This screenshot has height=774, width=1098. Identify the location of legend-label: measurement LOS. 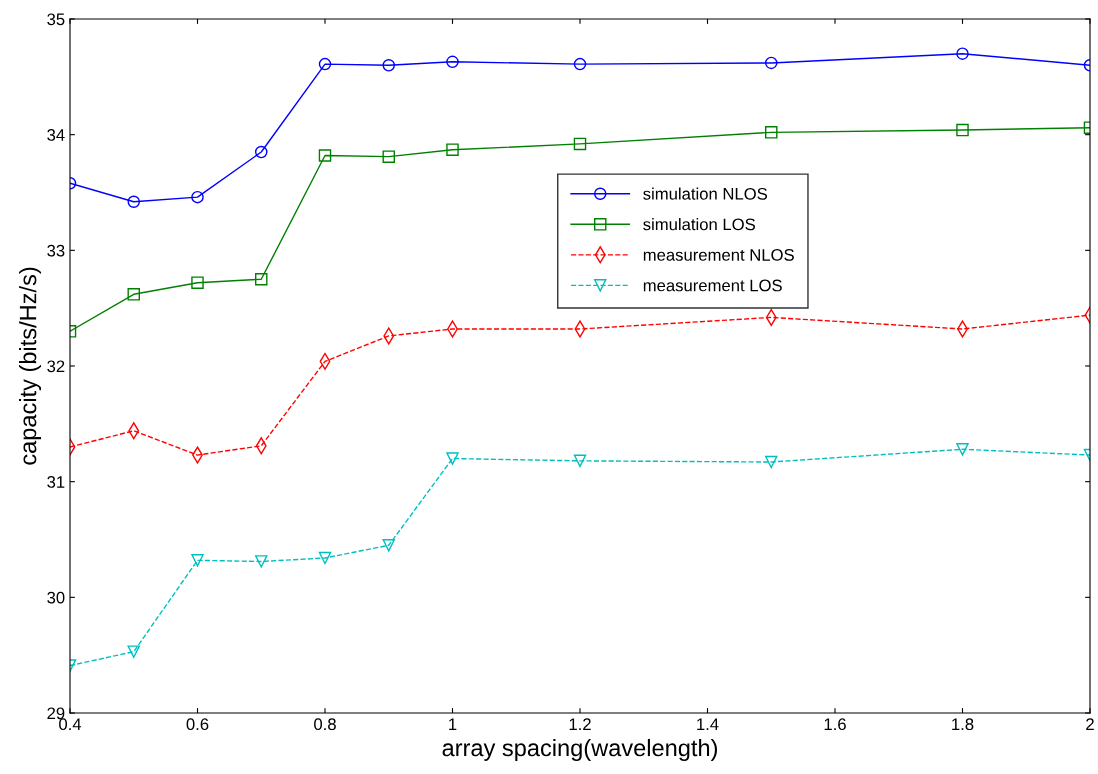
(712, 285).